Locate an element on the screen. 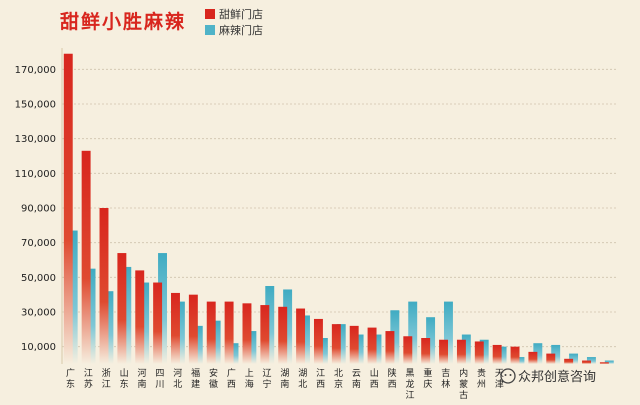  x-tick-label: 天津 is located at coordinates (499, 379).